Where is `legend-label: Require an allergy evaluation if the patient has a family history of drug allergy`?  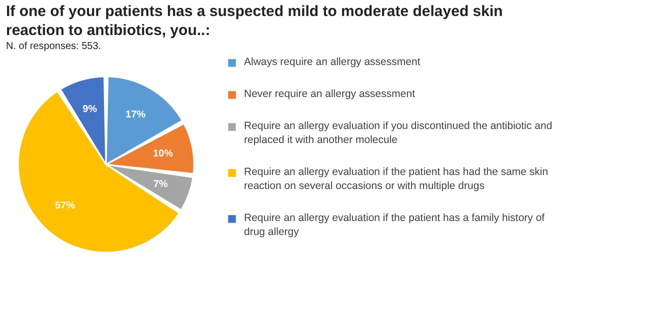 legend-label: Require an allergy evaluation if the patient has a family history of drug allergy is located at coordinates (394, 225).